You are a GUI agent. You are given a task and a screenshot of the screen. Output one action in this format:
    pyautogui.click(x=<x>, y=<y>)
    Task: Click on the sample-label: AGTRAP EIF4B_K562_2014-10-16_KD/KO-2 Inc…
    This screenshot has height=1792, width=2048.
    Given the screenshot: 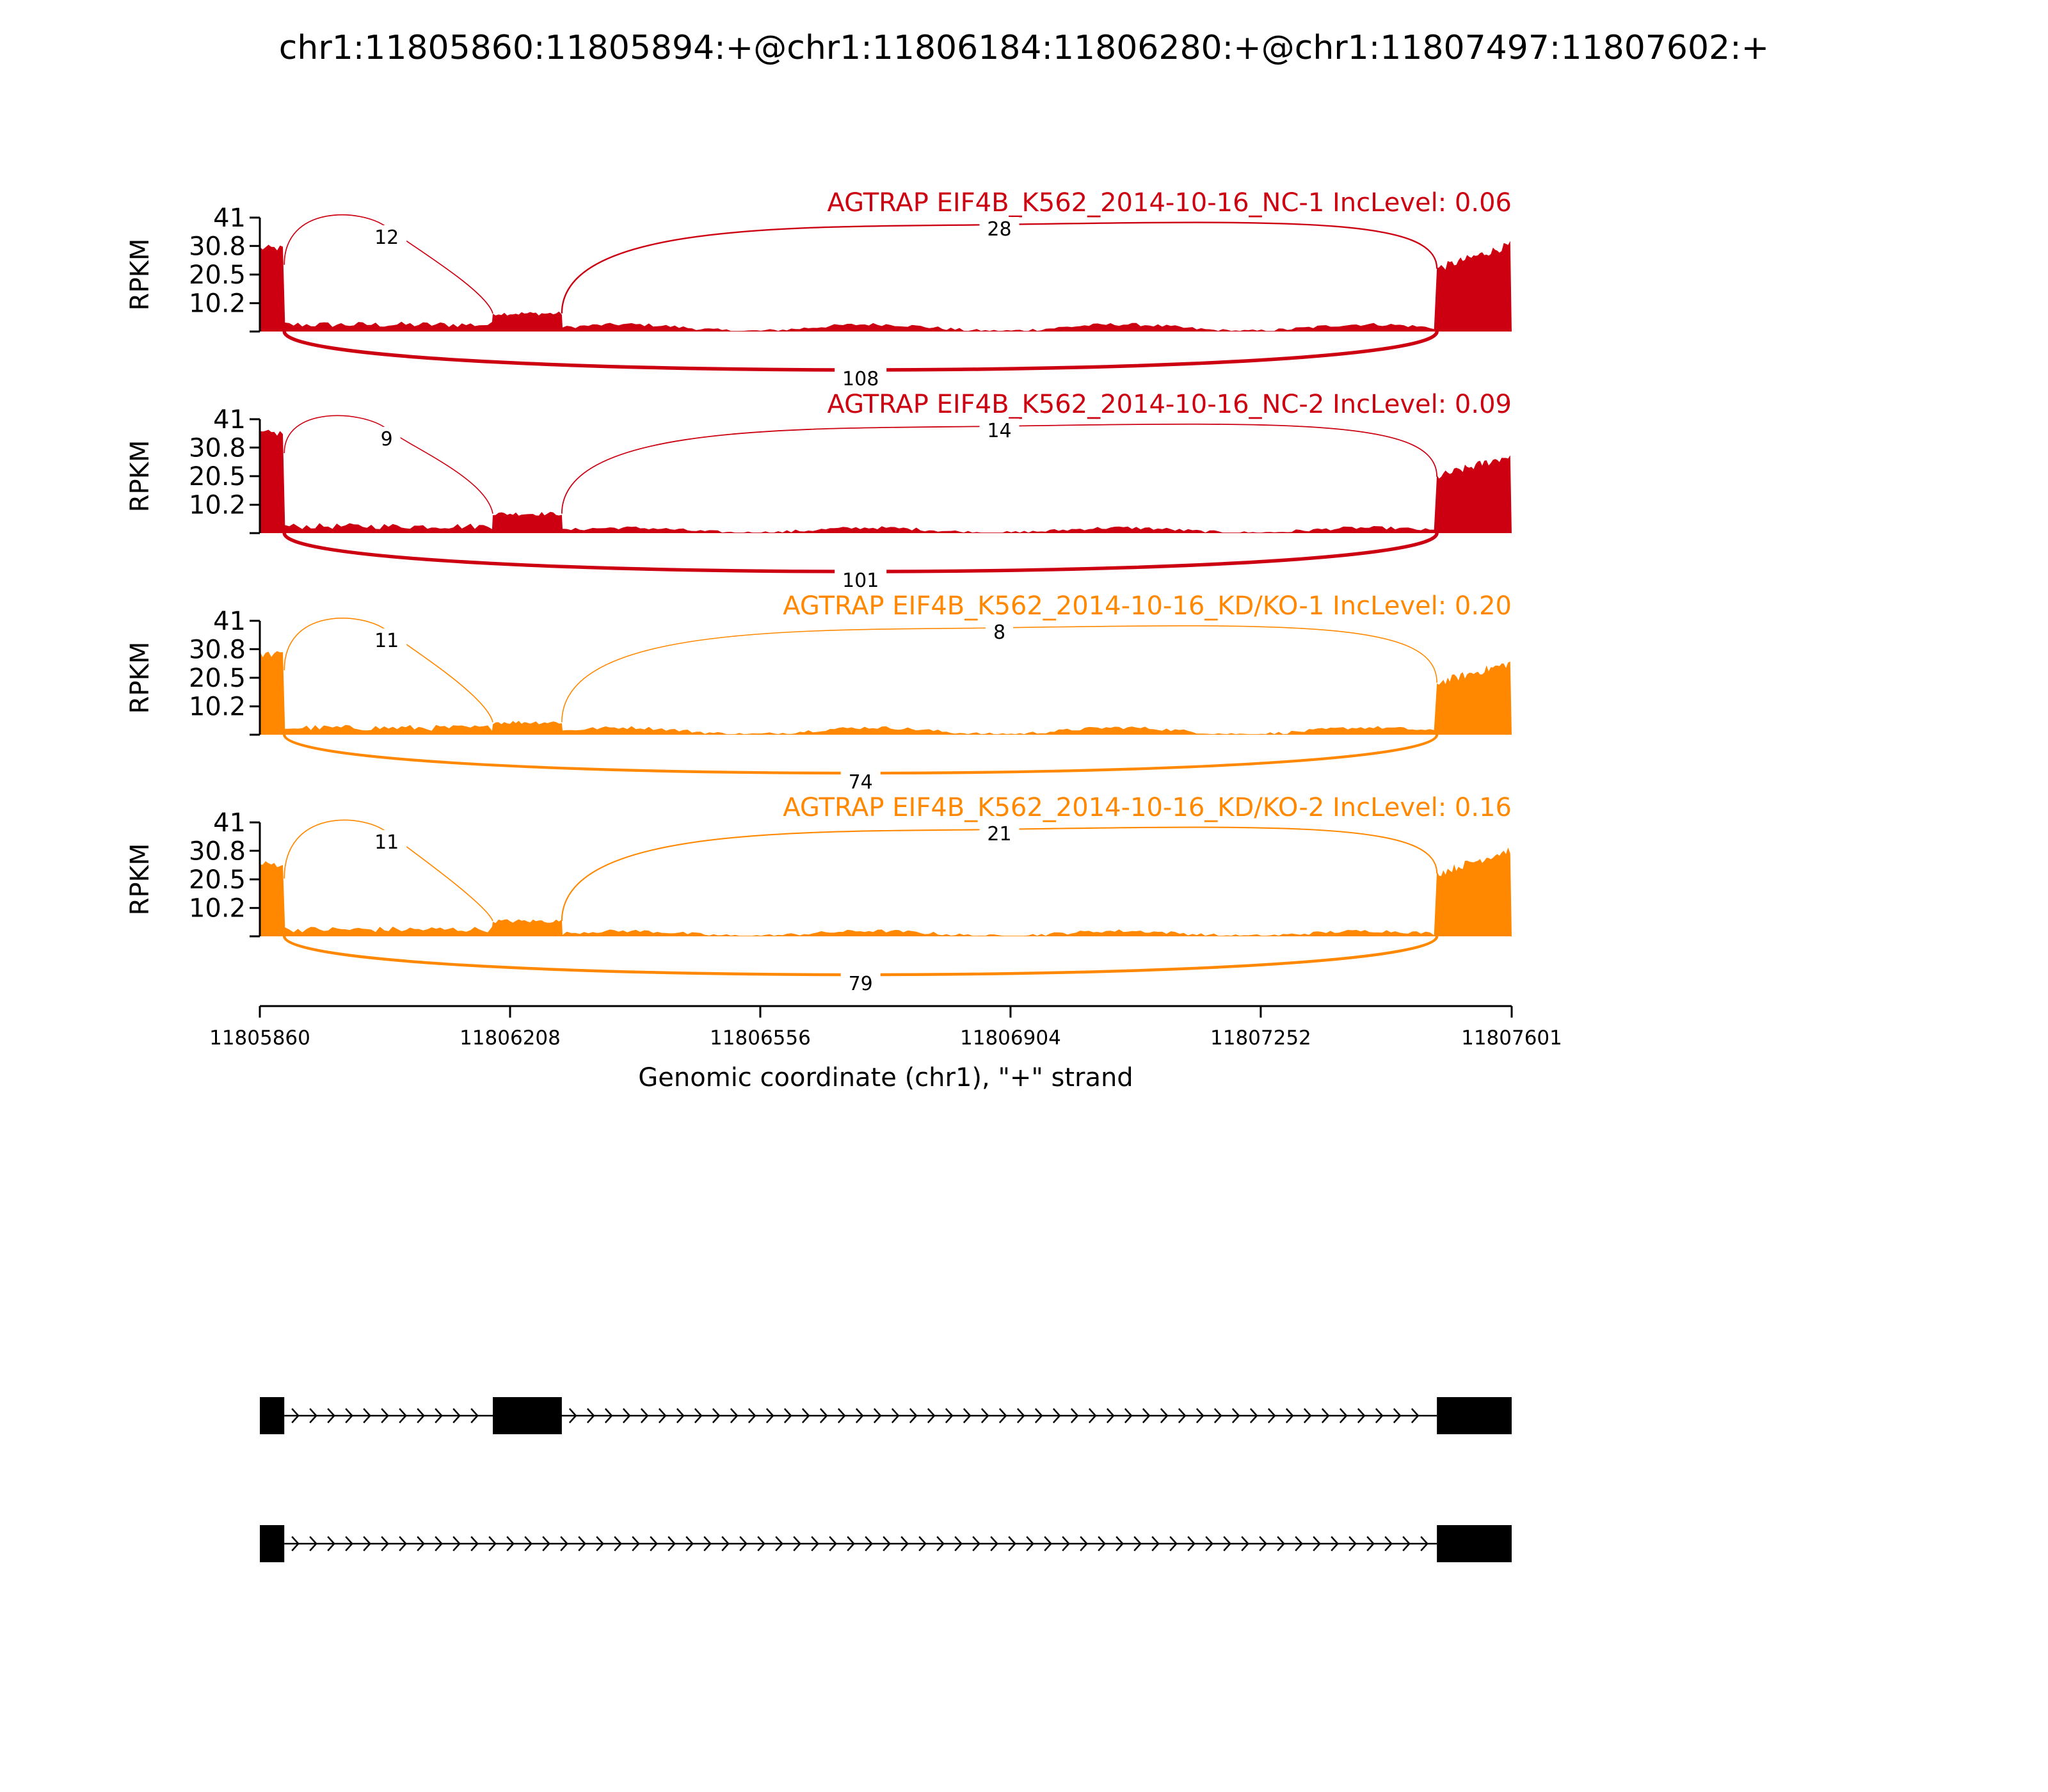 What is the action you would take?
    pyautogui.click(x=1147, y=807)
    